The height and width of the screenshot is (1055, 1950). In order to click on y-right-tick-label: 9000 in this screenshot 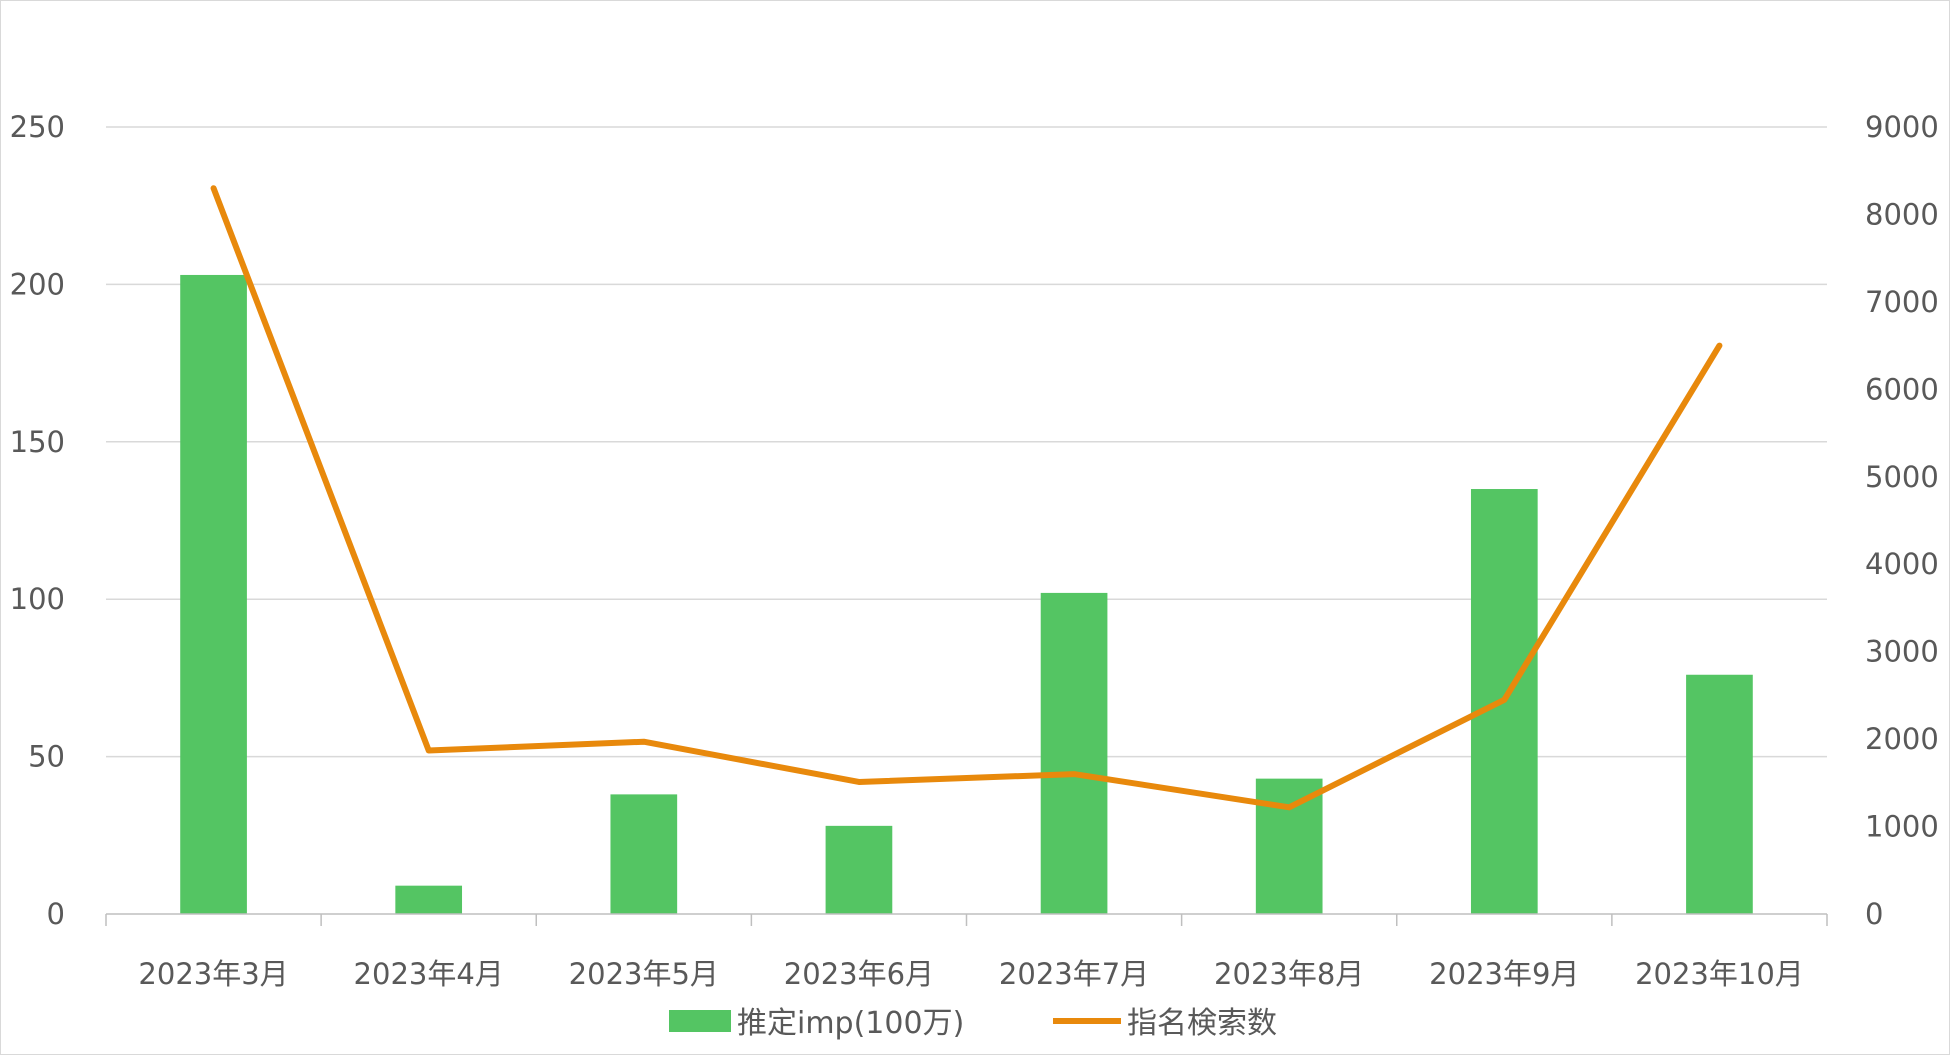, I will do `click(1902, 127)`.